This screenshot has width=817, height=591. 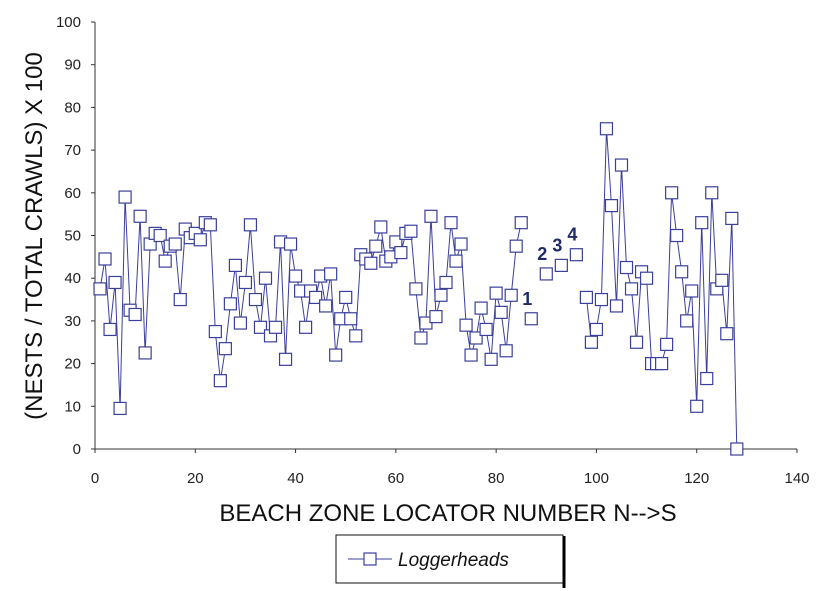 What do you see at coordinates (72, 321) in the screenshot?
I see `y-tick-label: 30` at bounding box center [72, 321].